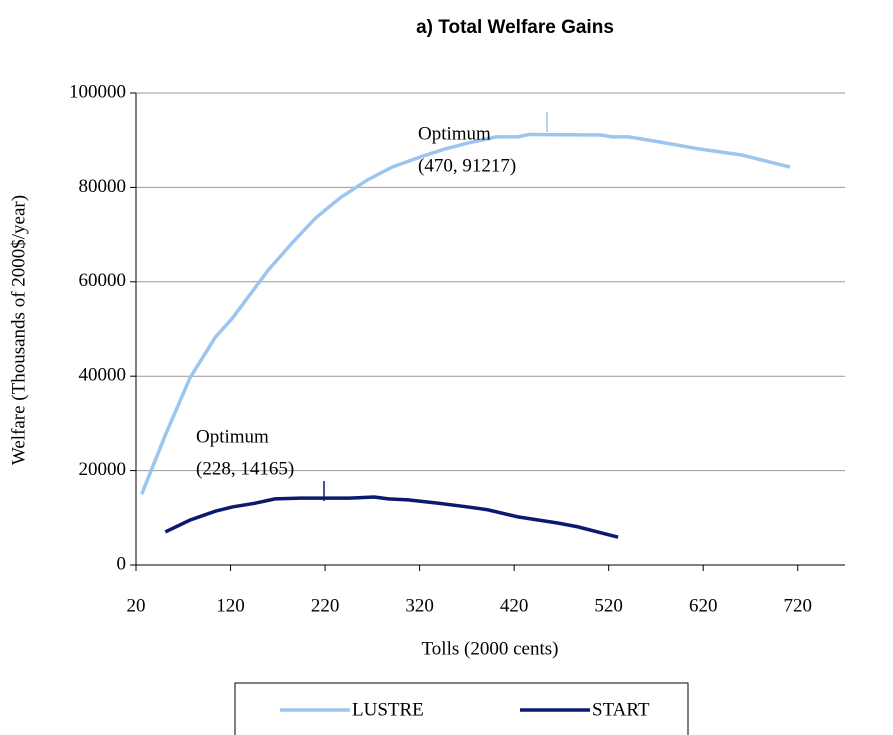  What do you see at coordinates (122, 563) in the screenshot?
I see `y-tick-label: 0` at bounding box center [122, 563].